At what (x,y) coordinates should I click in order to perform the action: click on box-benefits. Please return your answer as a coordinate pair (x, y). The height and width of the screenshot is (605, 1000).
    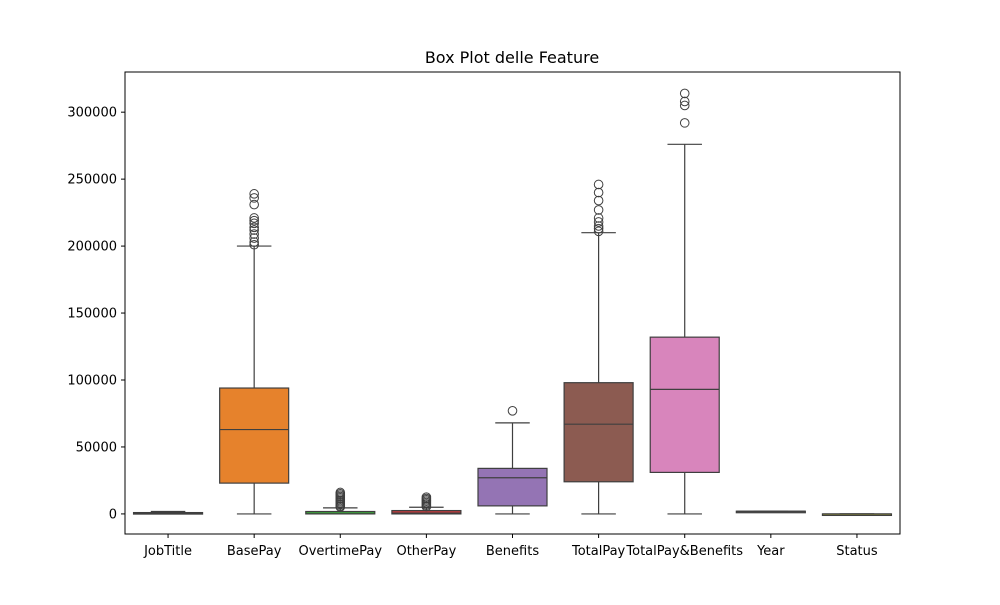
    Looking at the image, I should click on (512, 487).